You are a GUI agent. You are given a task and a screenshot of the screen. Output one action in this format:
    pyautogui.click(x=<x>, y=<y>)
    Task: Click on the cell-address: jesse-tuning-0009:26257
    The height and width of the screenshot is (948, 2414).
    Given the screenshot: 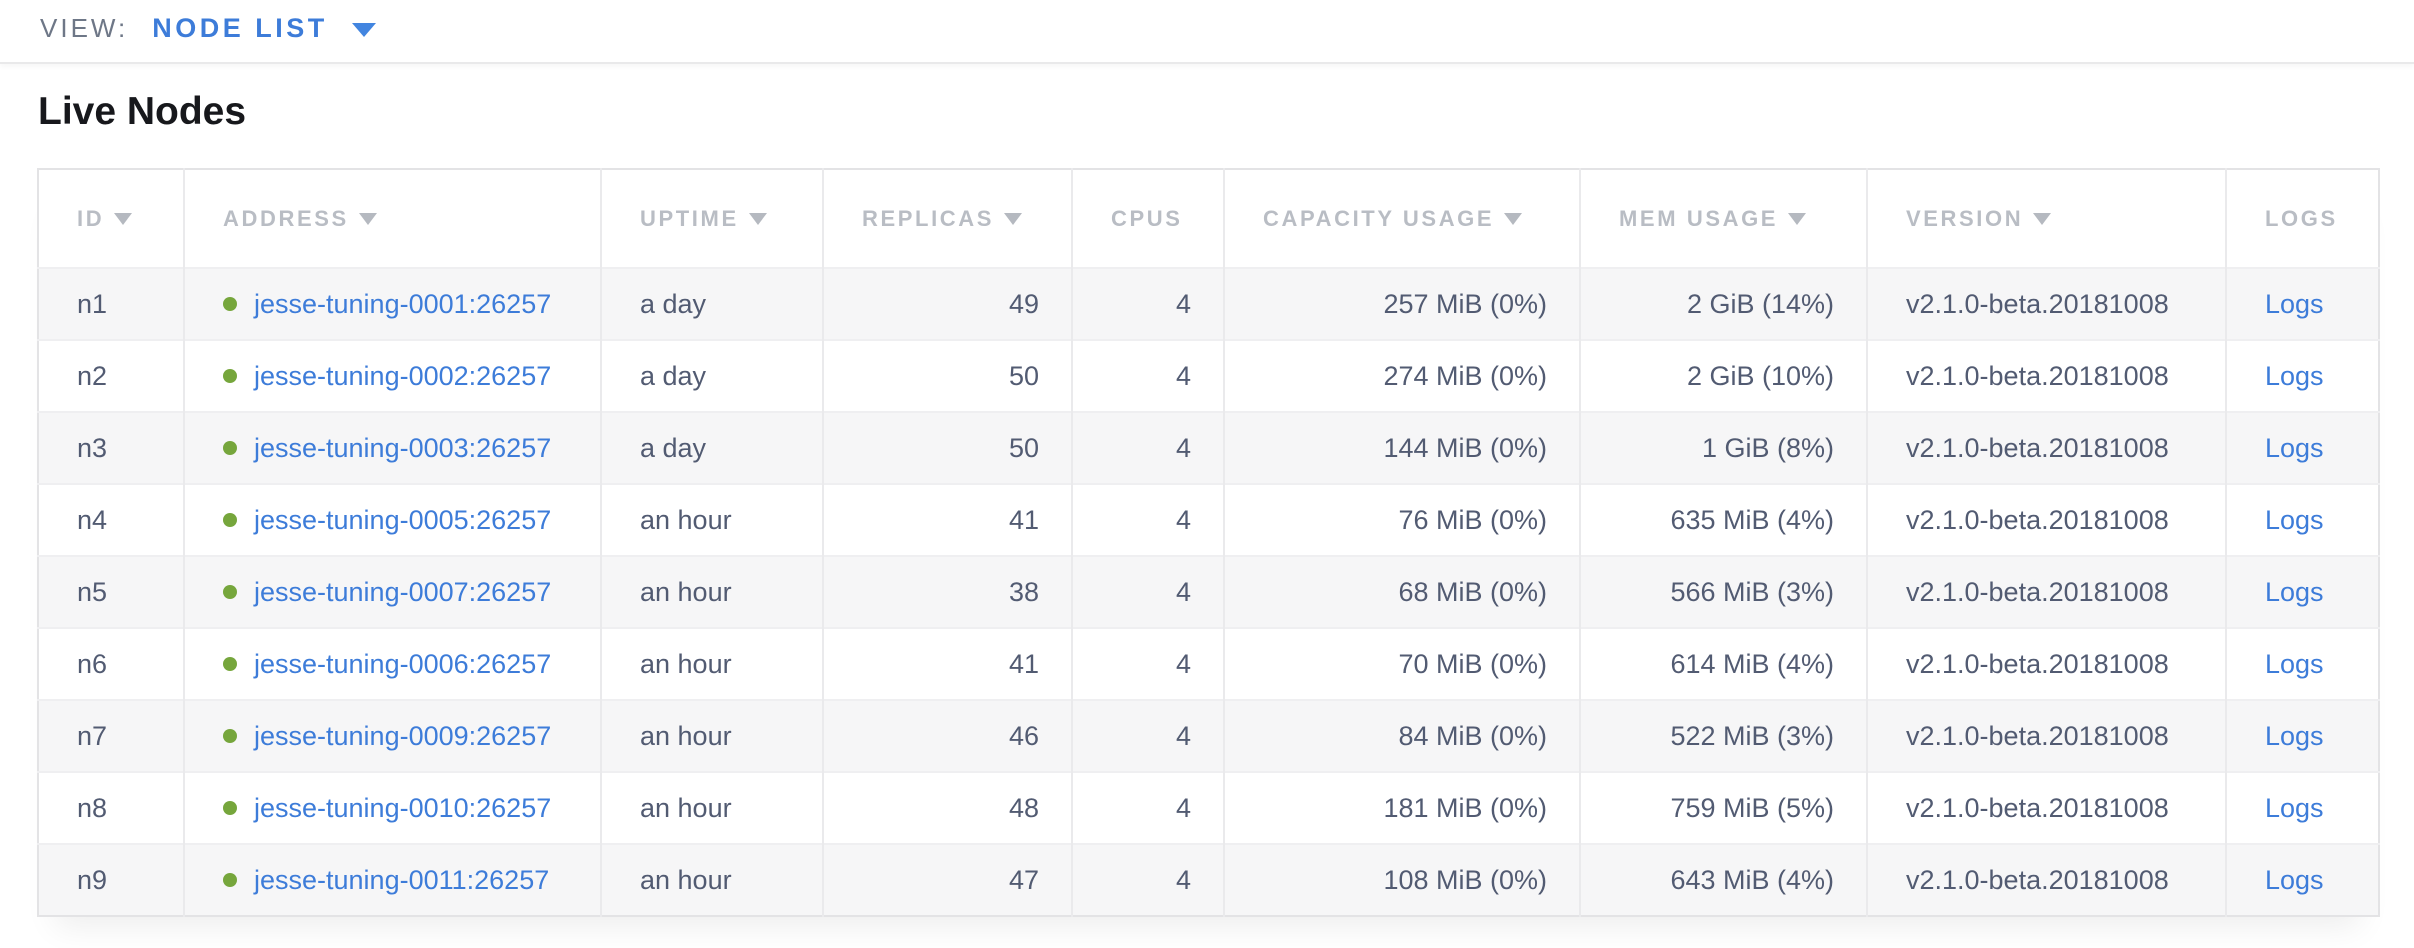 What is the action you would take?
    pyautogui.click(x=392, y=735)
    